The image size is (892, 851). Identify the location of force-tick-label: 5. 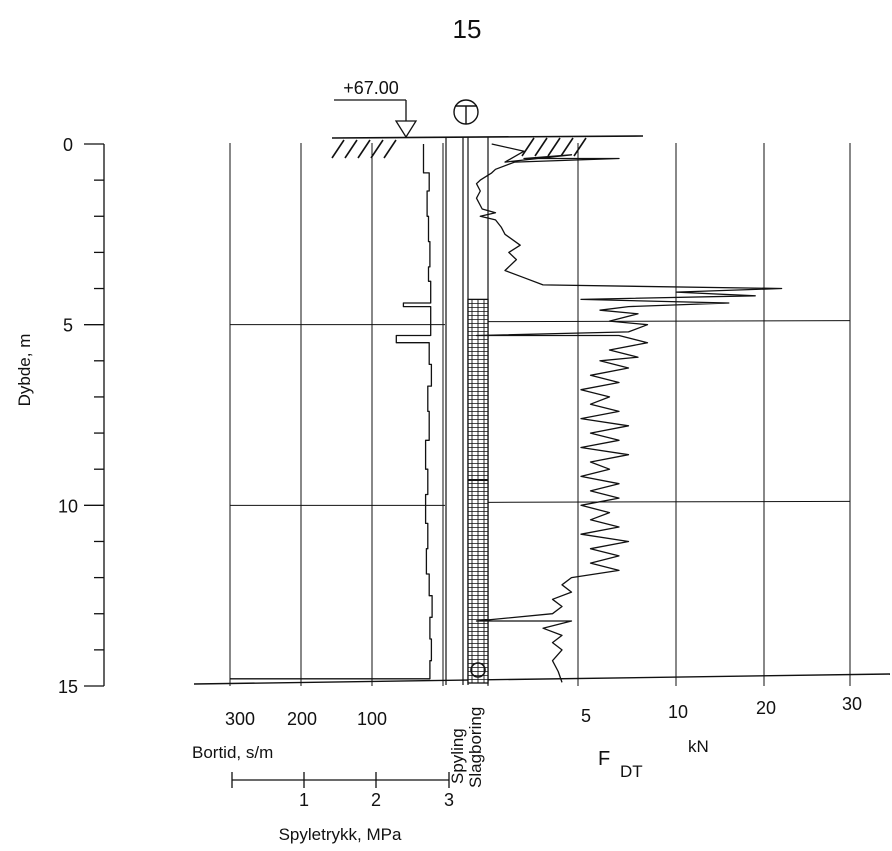
(586, 716).